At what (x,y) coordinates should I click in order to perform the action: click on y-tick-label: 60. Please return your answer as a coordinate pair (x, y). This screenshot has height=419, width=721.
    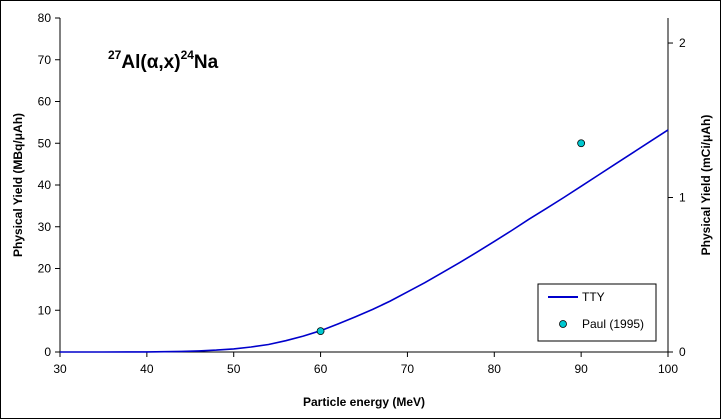
    Looking at the image, I should click on (45, 102).